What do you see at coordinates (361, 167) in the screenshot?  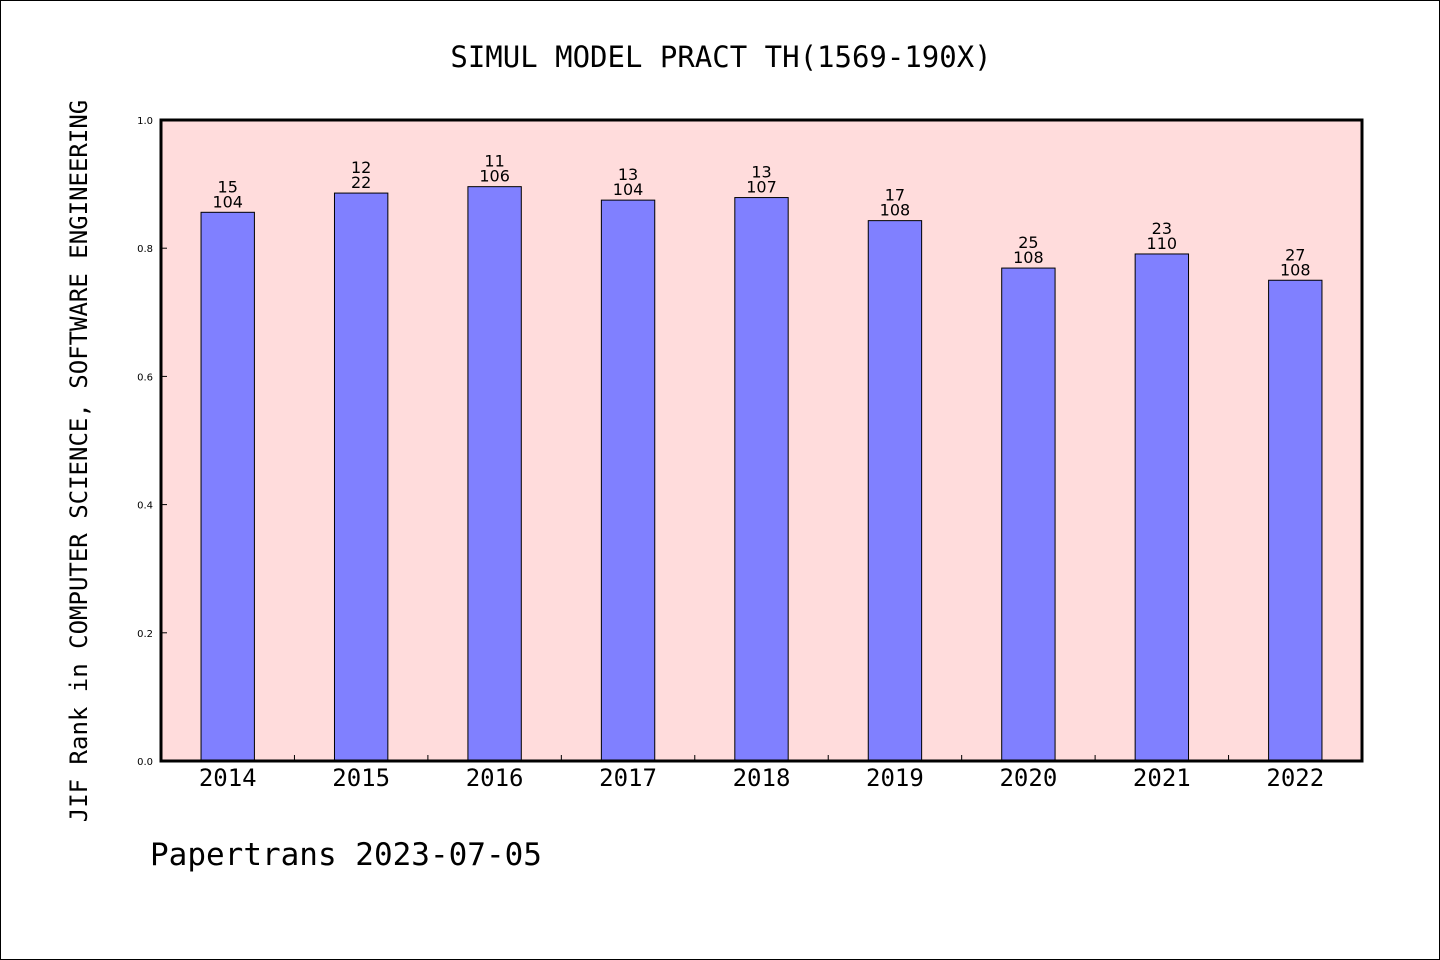 I see `rank-label-2015: 12` at bounding box center [361, 167].